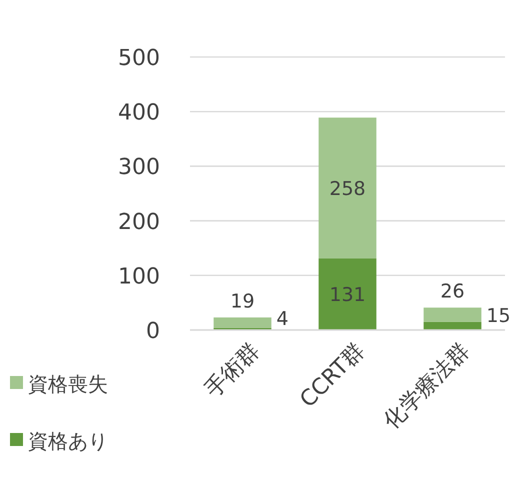 The height and width of the screenshot is (480, 522). Describe the element at coordinates (282, 319) in the screenshot. I see `data-label: 4` at that location.